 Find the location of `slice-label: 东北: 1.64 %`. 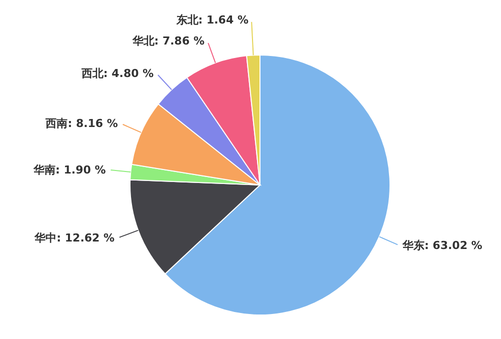

slice-label: 东北: 1.64 % is located at coordinates (211, 19).